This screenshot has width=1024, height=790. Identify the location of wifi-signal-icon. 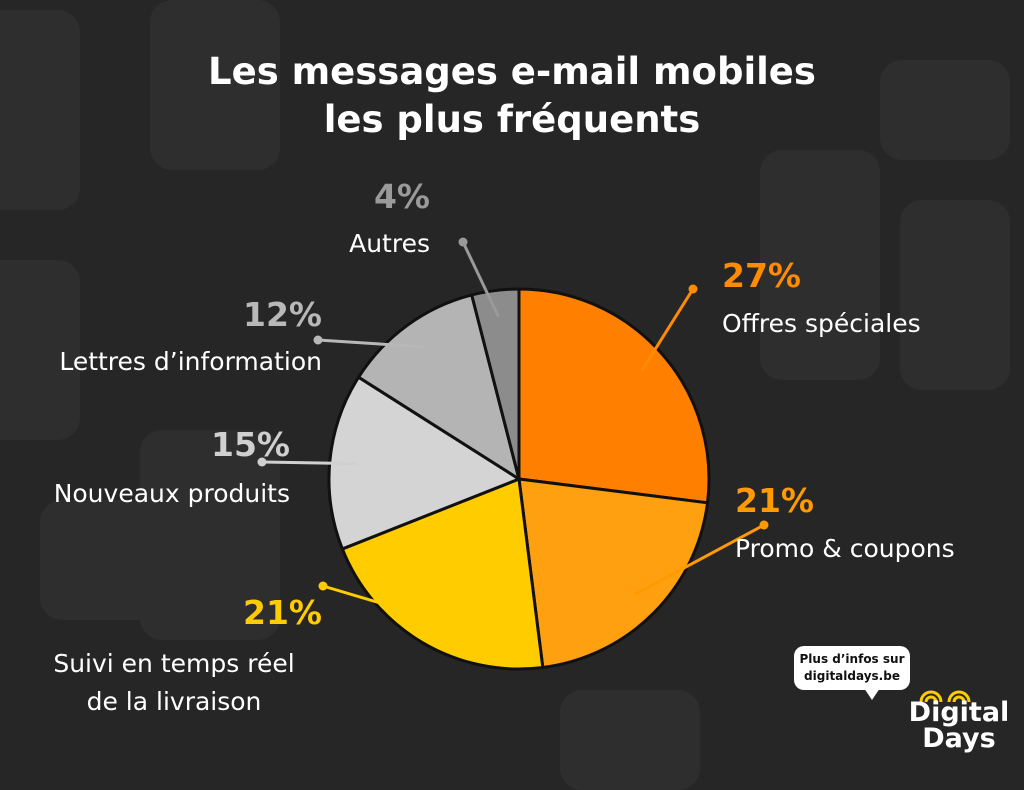
(945, 696).